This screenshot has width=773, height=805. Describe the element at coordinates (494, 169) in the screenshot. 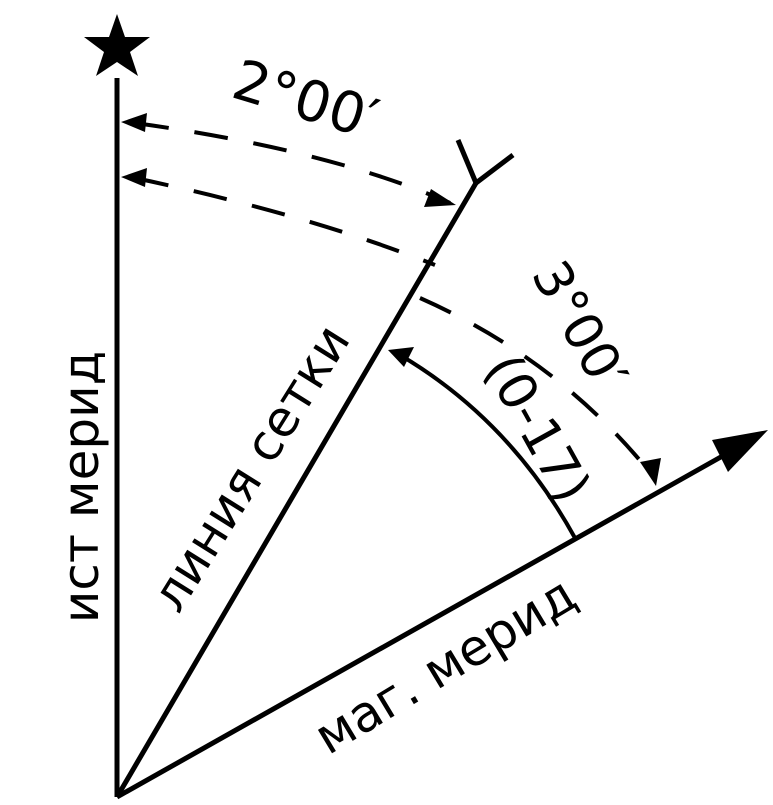

I see `grid-line-head-right` at that location.